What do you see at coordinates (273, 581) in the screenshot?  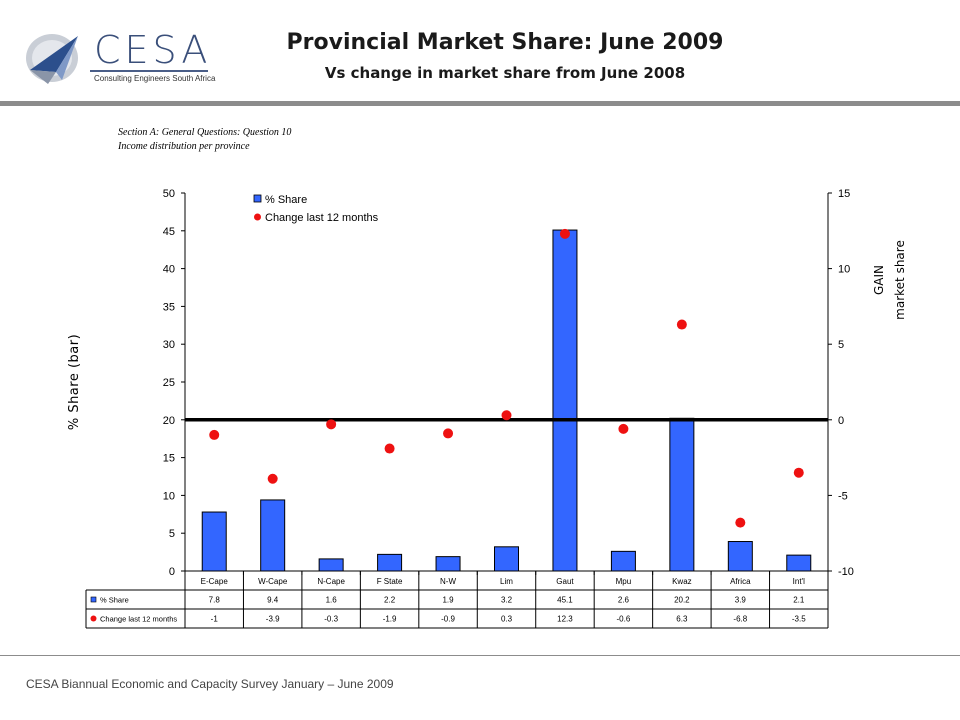 I see `table-category-label: W-Cape` at bounding box center [273, 581].